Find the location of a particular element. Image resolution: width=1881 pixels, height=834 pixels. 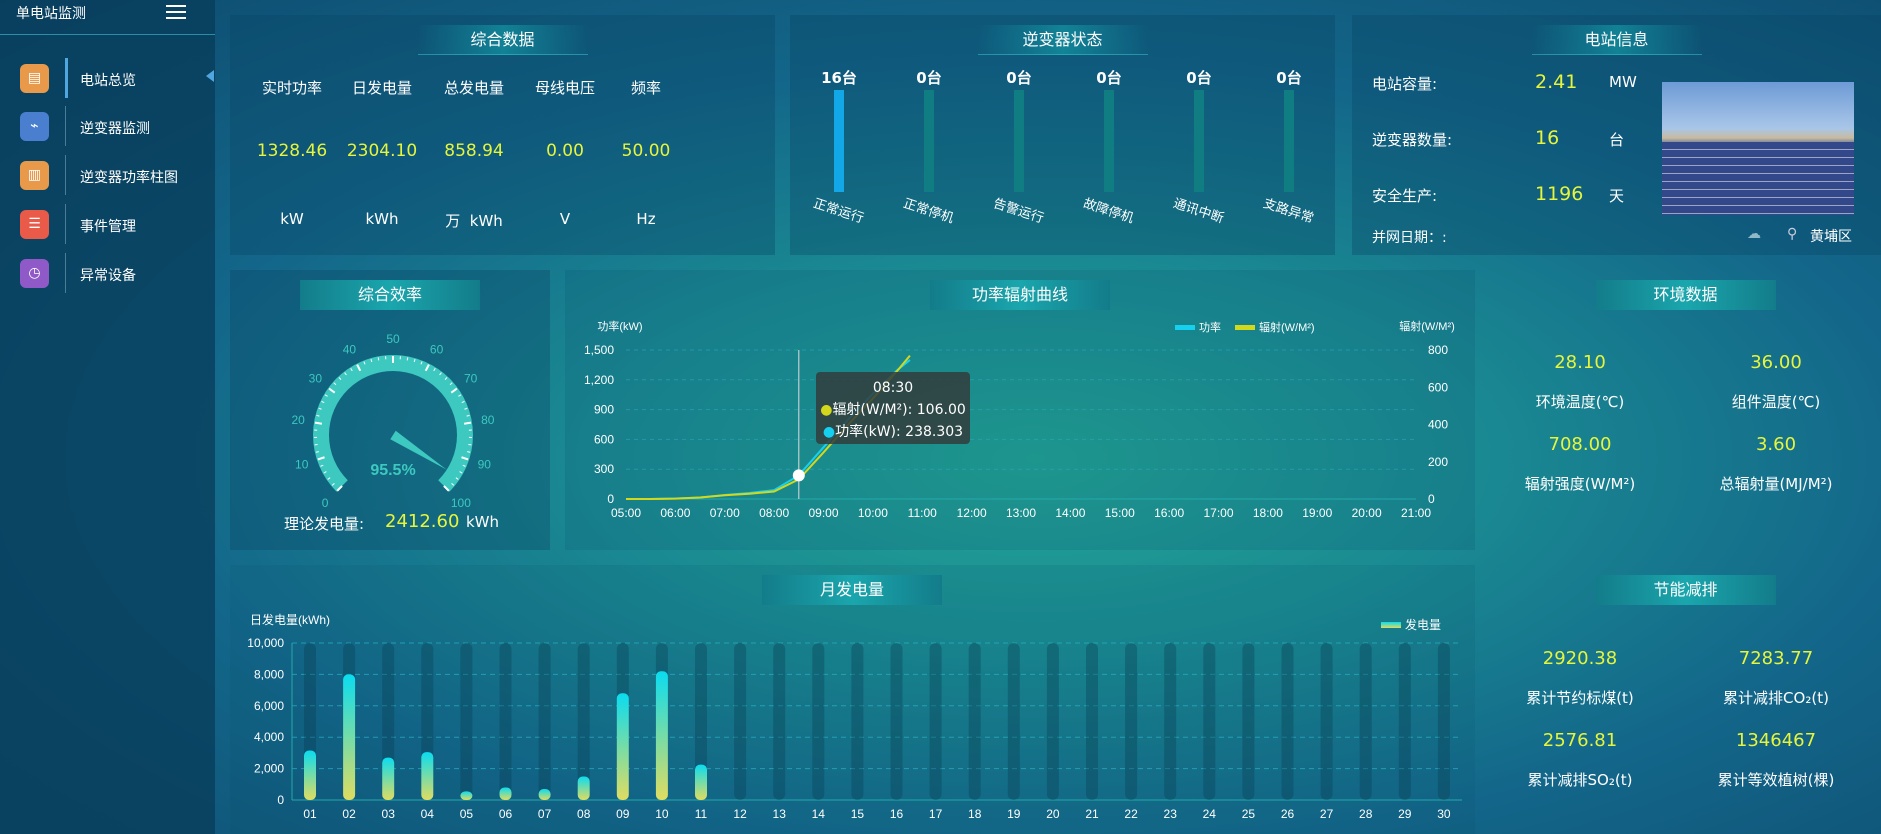

gauge-tick-label: 70 is located at coordinates (471, 379).